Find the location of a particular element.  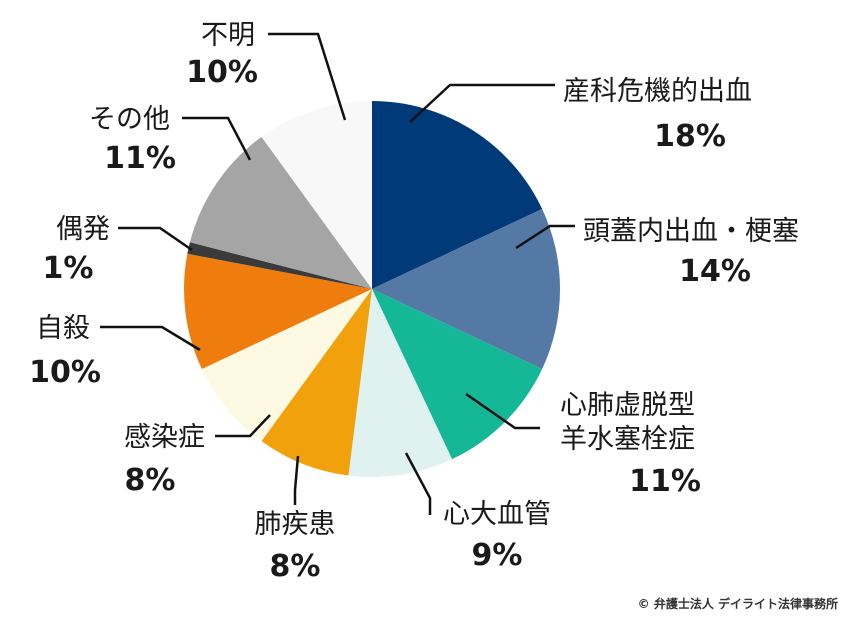

slice-category-label: 産科危機的出血 is located at coordinates (657, 91).